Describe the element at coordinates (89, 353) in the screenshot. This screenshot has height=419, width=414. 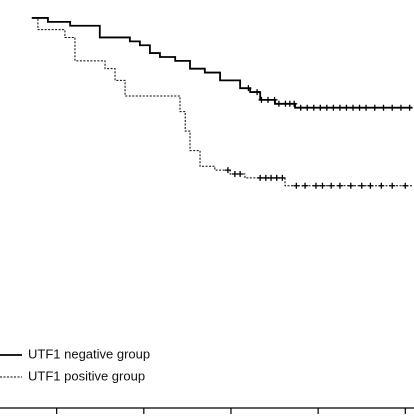
I see `legend-label: UTF1 negative group` at that location.